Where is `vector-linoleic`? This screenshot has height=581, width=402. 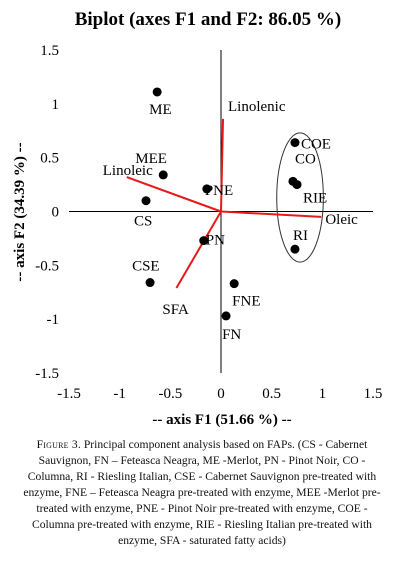 vector-linoleic is located at coordinates (174, 194).